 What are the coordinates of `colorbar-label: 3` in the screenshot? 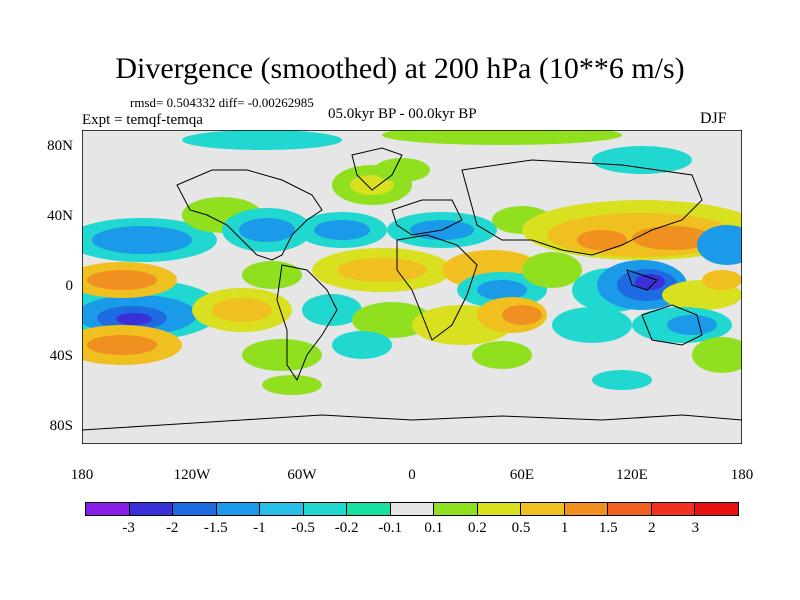 It's located at (695, 528).